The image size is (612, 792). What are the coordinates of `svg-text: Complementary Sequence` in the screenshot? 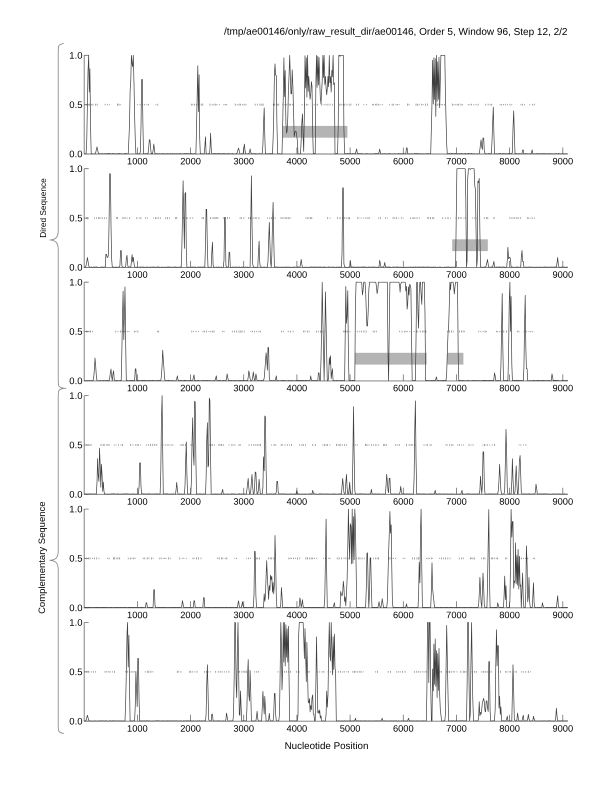 It's located at (42, 557).